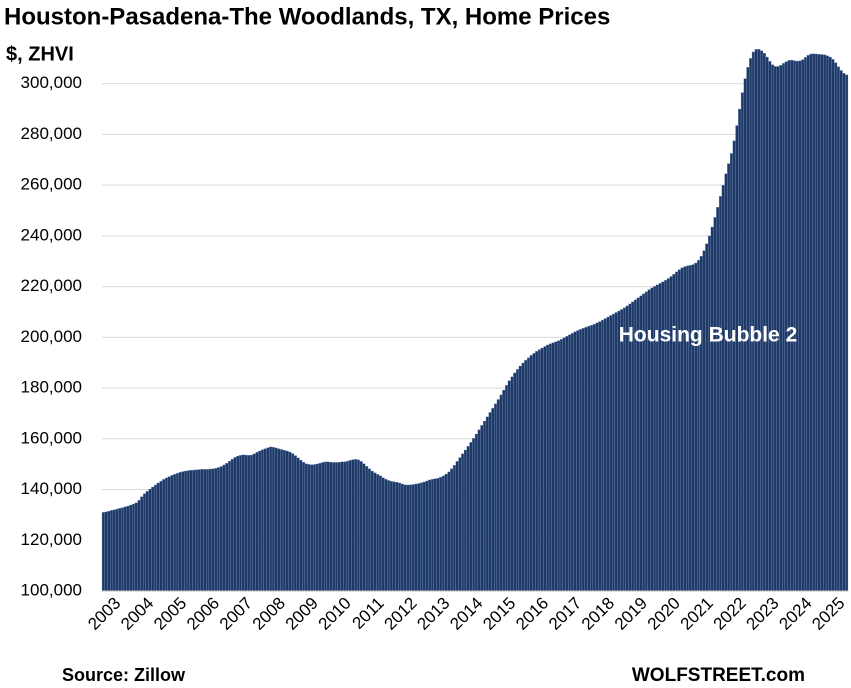  Describe the element at coordinates (433, 614) in the screenshot. I see `x-tick-label: 2013` at that location.